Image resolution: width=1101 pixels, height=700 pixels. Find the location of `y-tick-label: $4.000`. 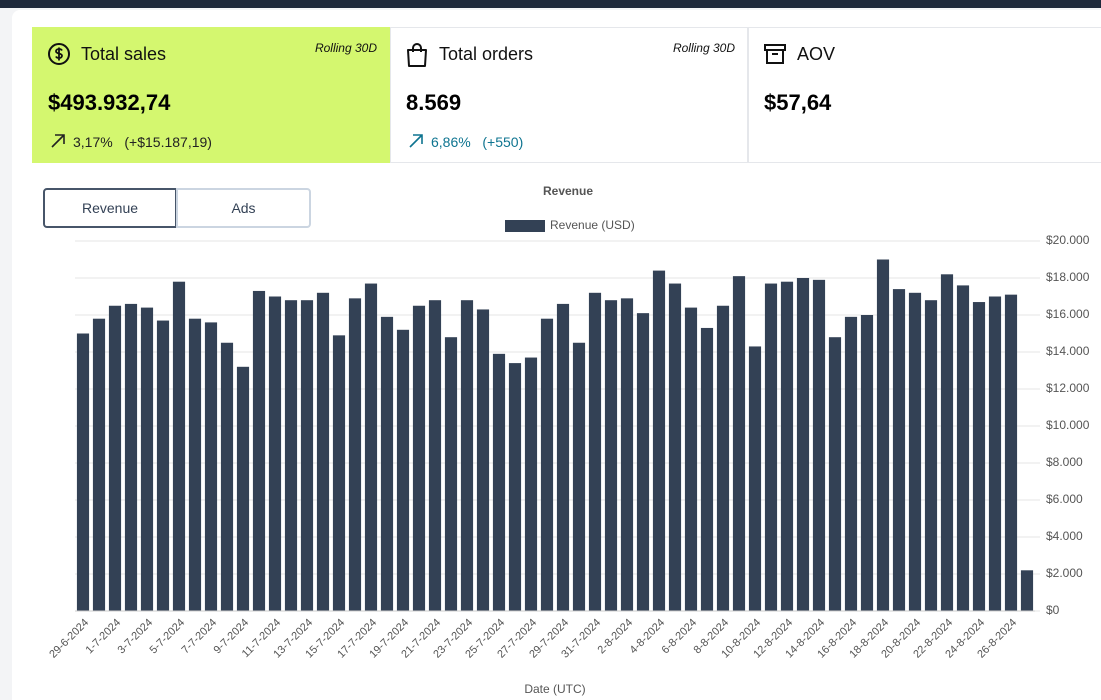

y-tick-label: $4.000 is located at coordinates (1064, 536).